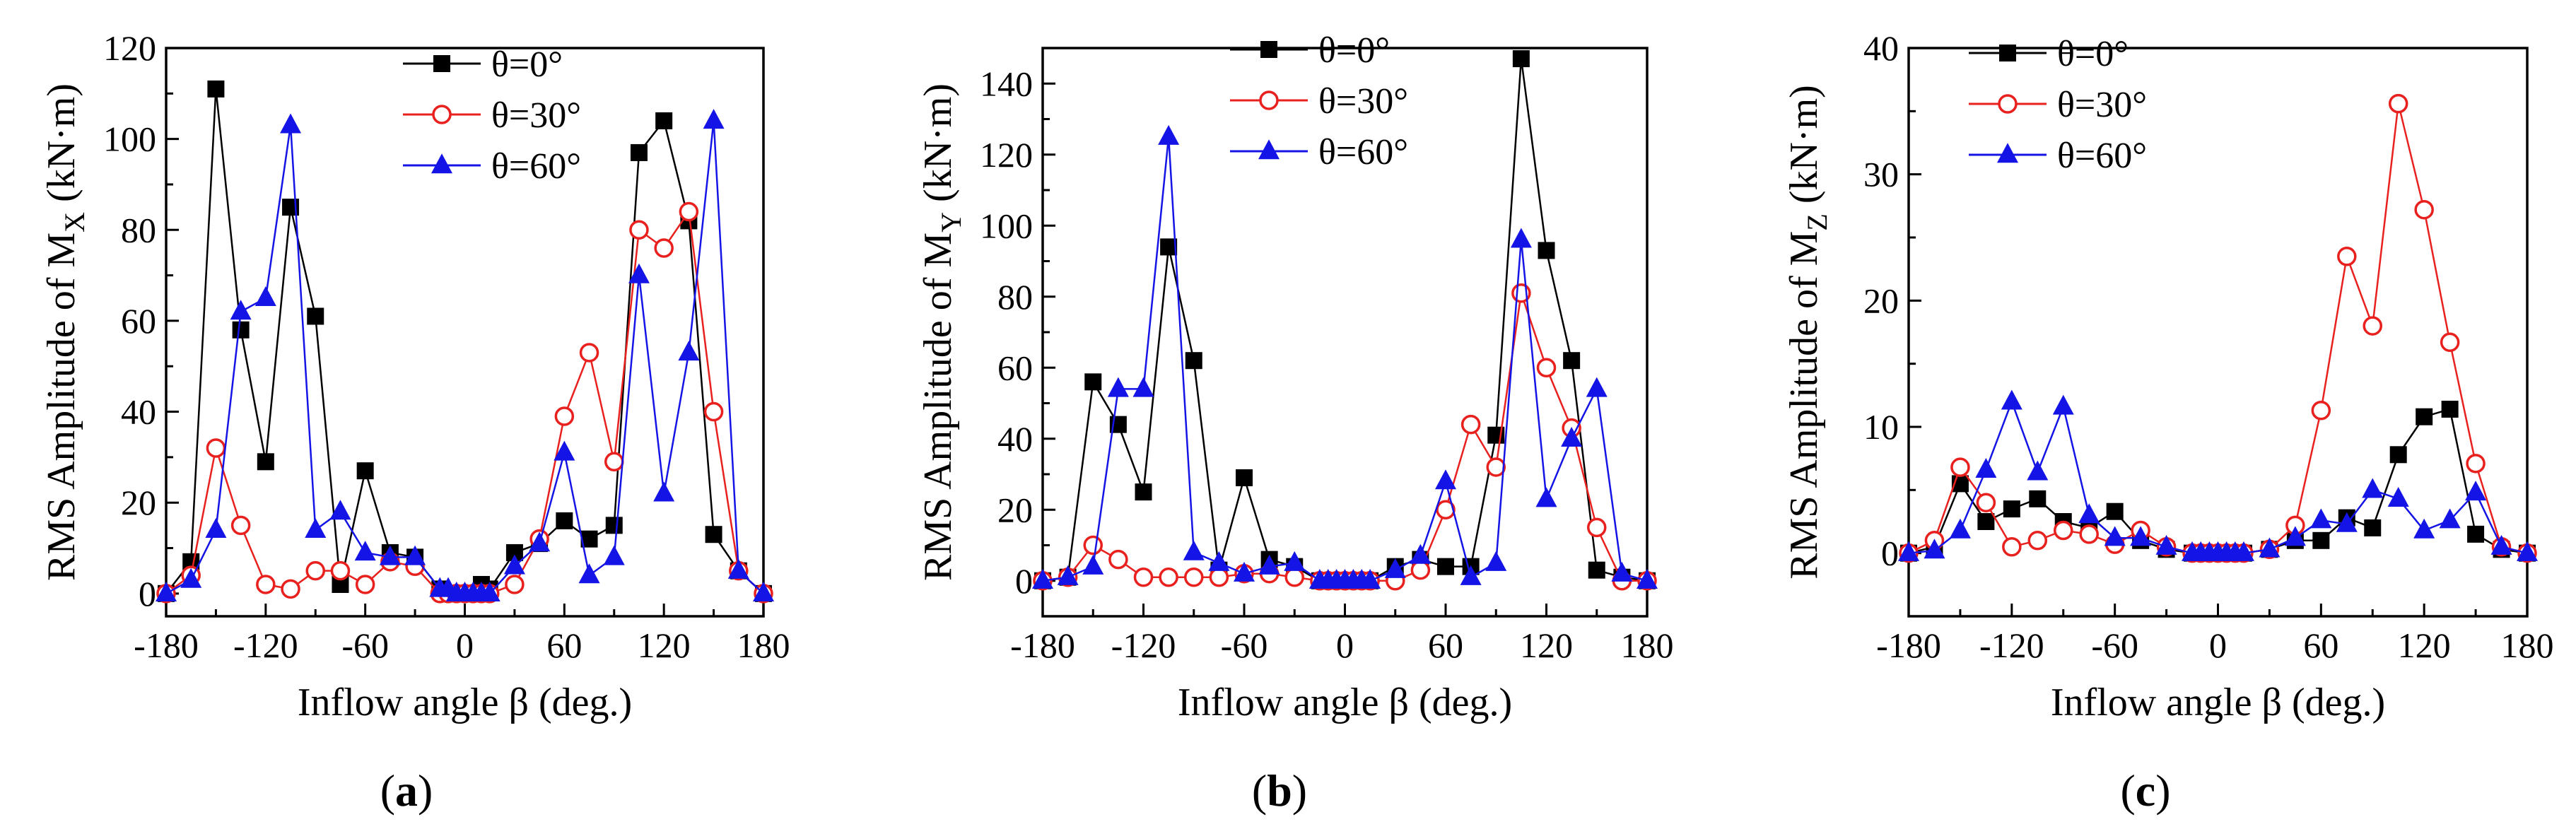  Describe the element at coordinates (764, 645) in the screenshot. I see `x-tick-label: 180` at that location.